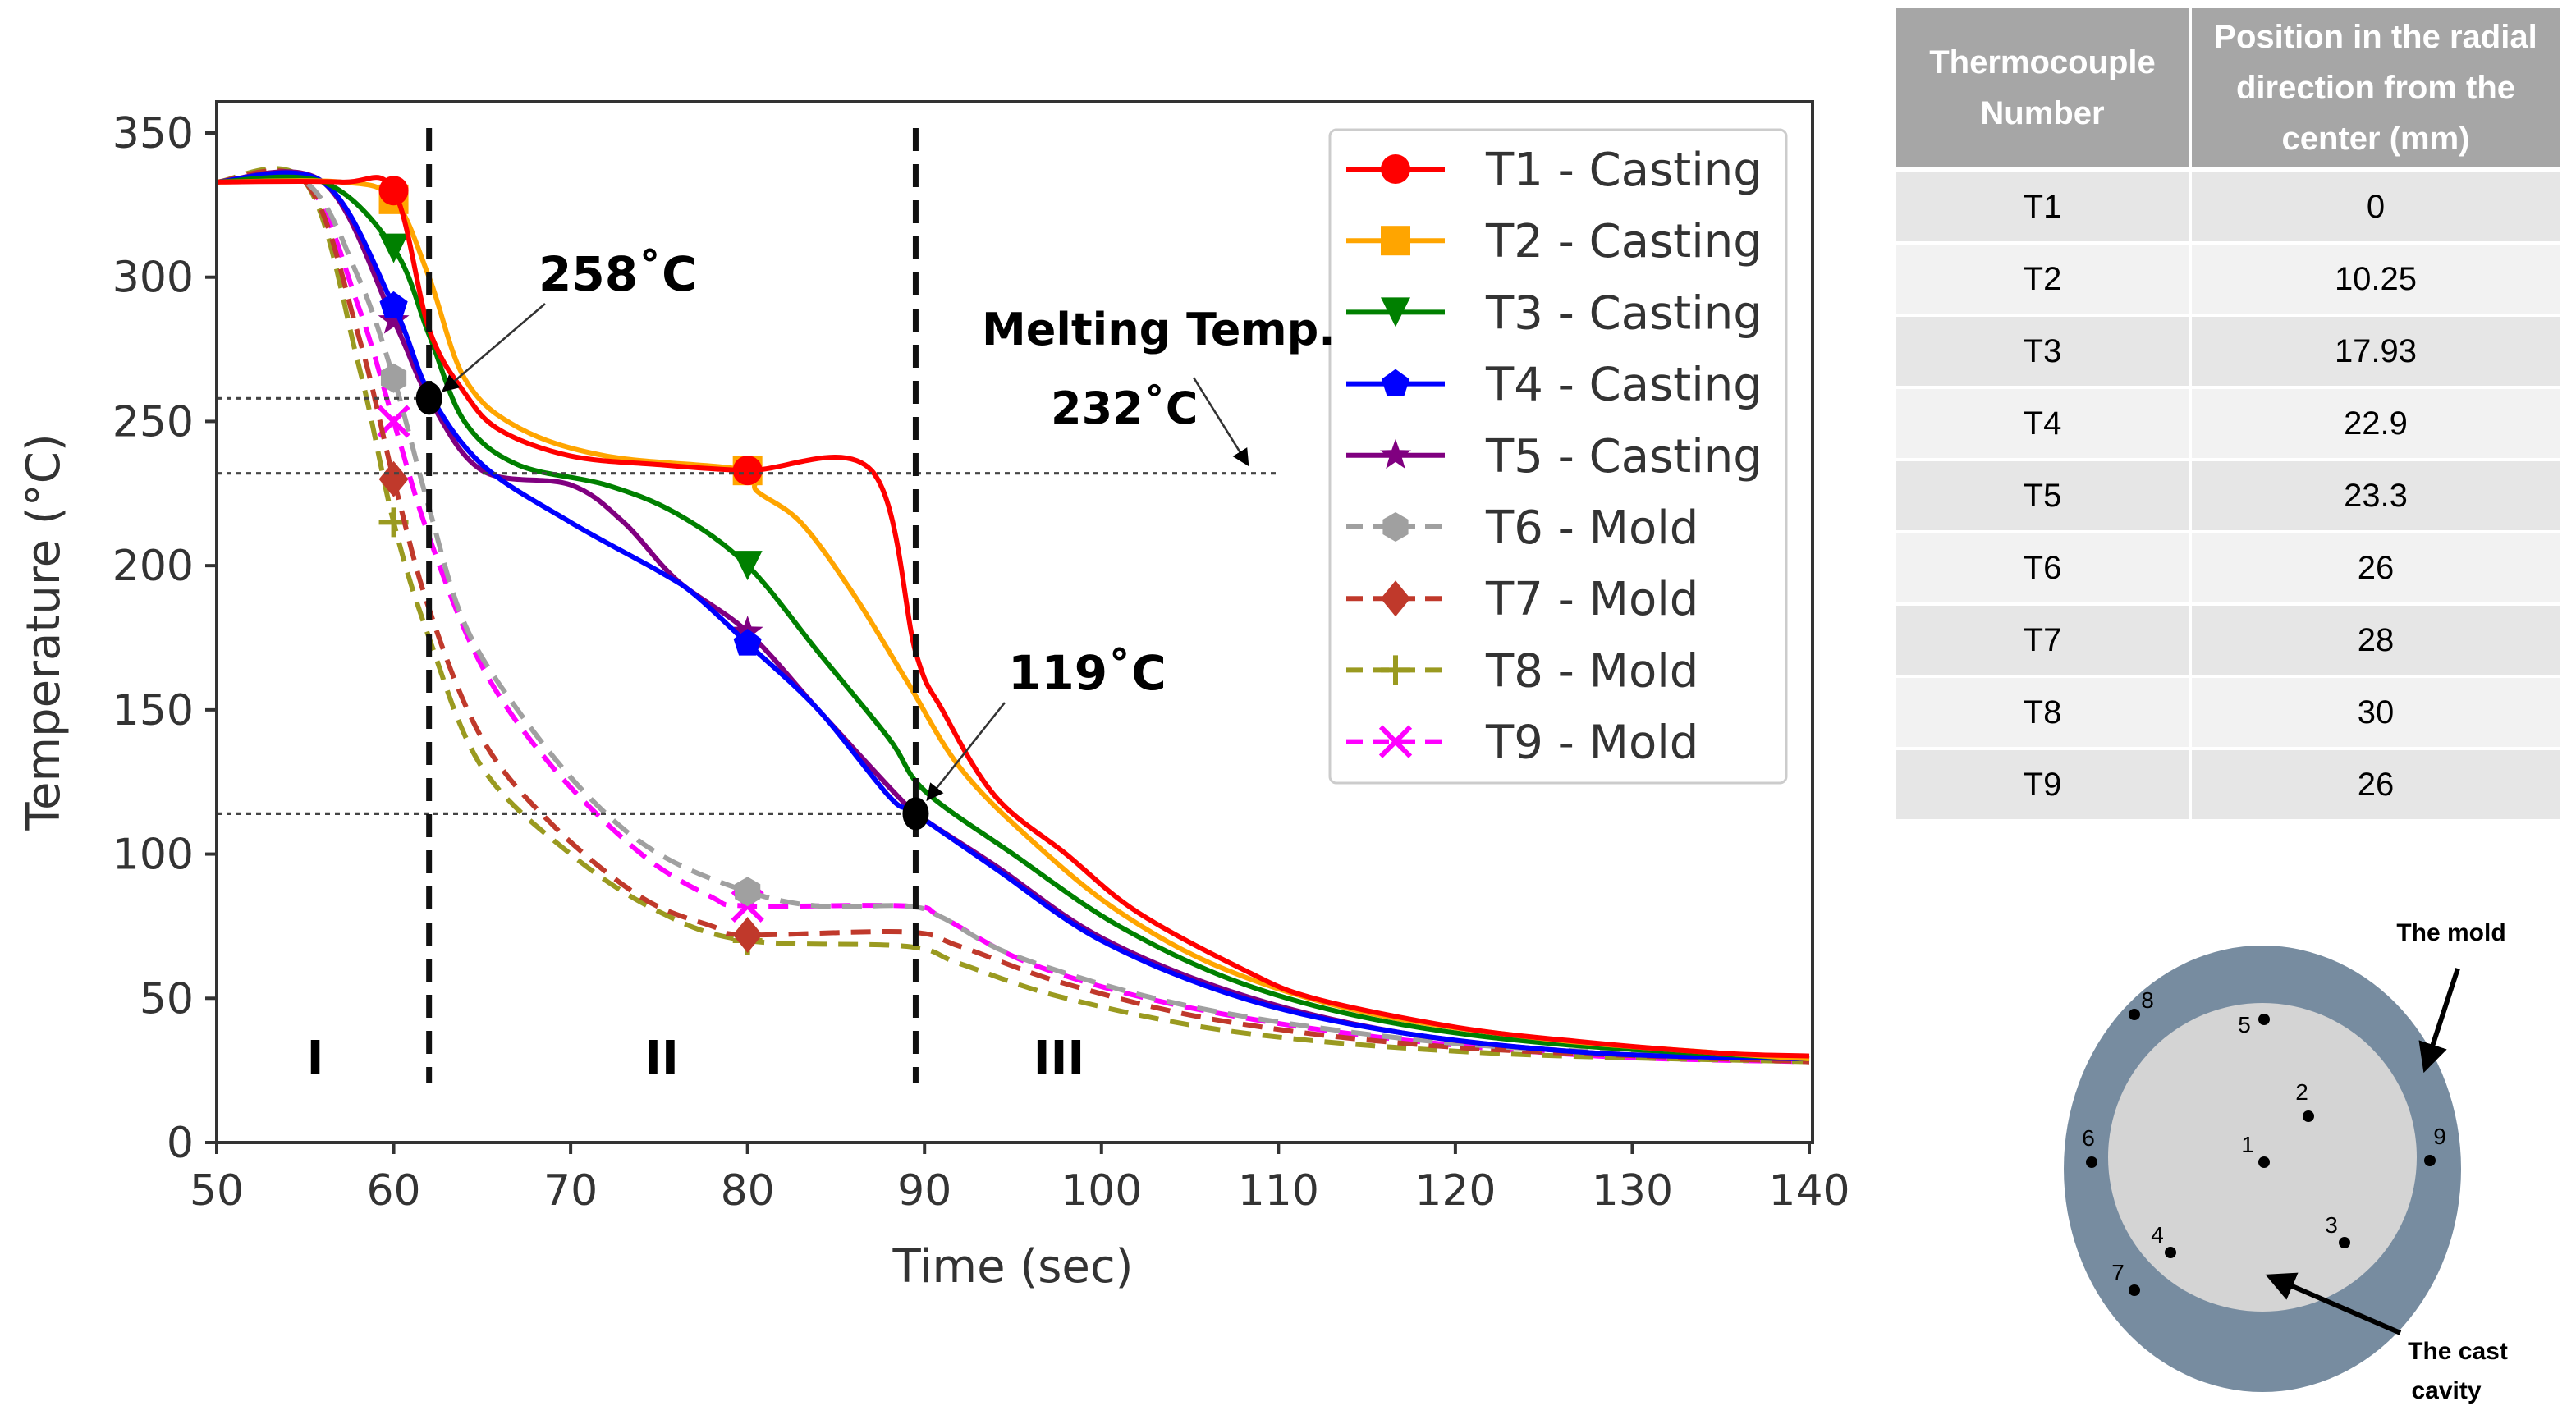 The width and height of the screenshot is (2576, 1415). What do you see at coordinates (2147, 1000) in the screenshot?
I see `thermocouple-point-label: 8` at bounding box center [2147, 1000].